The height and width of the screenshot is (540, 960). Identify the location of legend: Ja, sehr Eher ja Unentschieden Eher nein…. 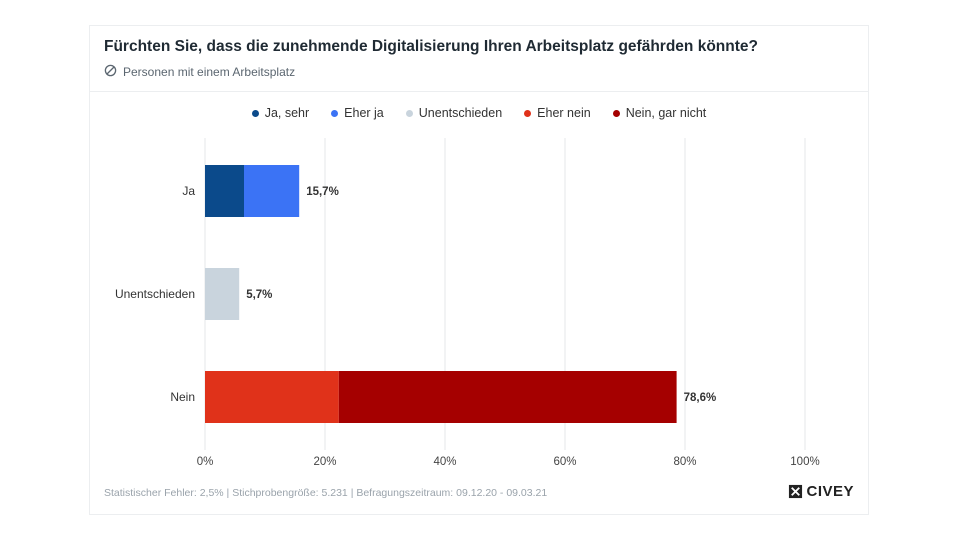
(479, 113).